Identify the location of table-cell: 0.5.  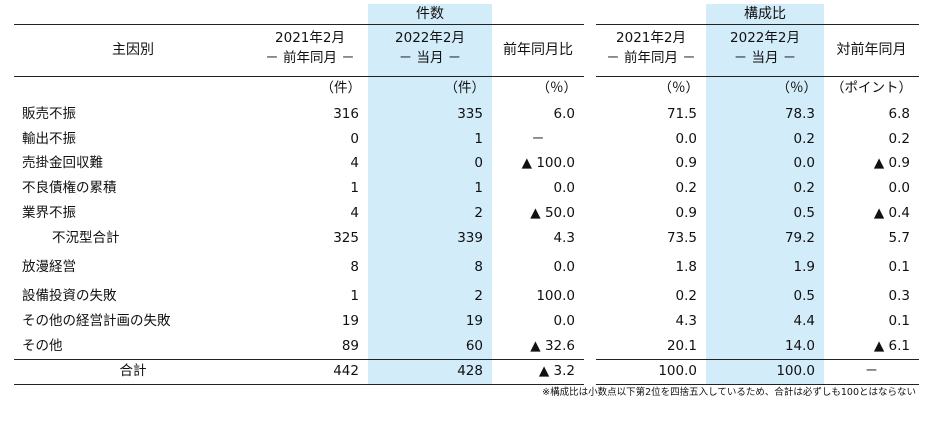
(765, 213).